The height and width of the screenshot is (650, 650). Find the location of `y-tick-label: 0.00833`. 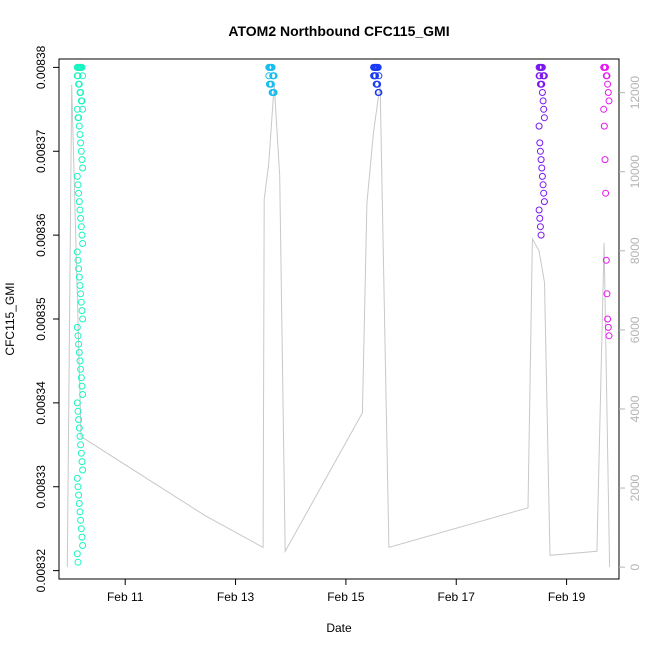

y-tick-label: 0.00833 is located at coordinates (41, 487).